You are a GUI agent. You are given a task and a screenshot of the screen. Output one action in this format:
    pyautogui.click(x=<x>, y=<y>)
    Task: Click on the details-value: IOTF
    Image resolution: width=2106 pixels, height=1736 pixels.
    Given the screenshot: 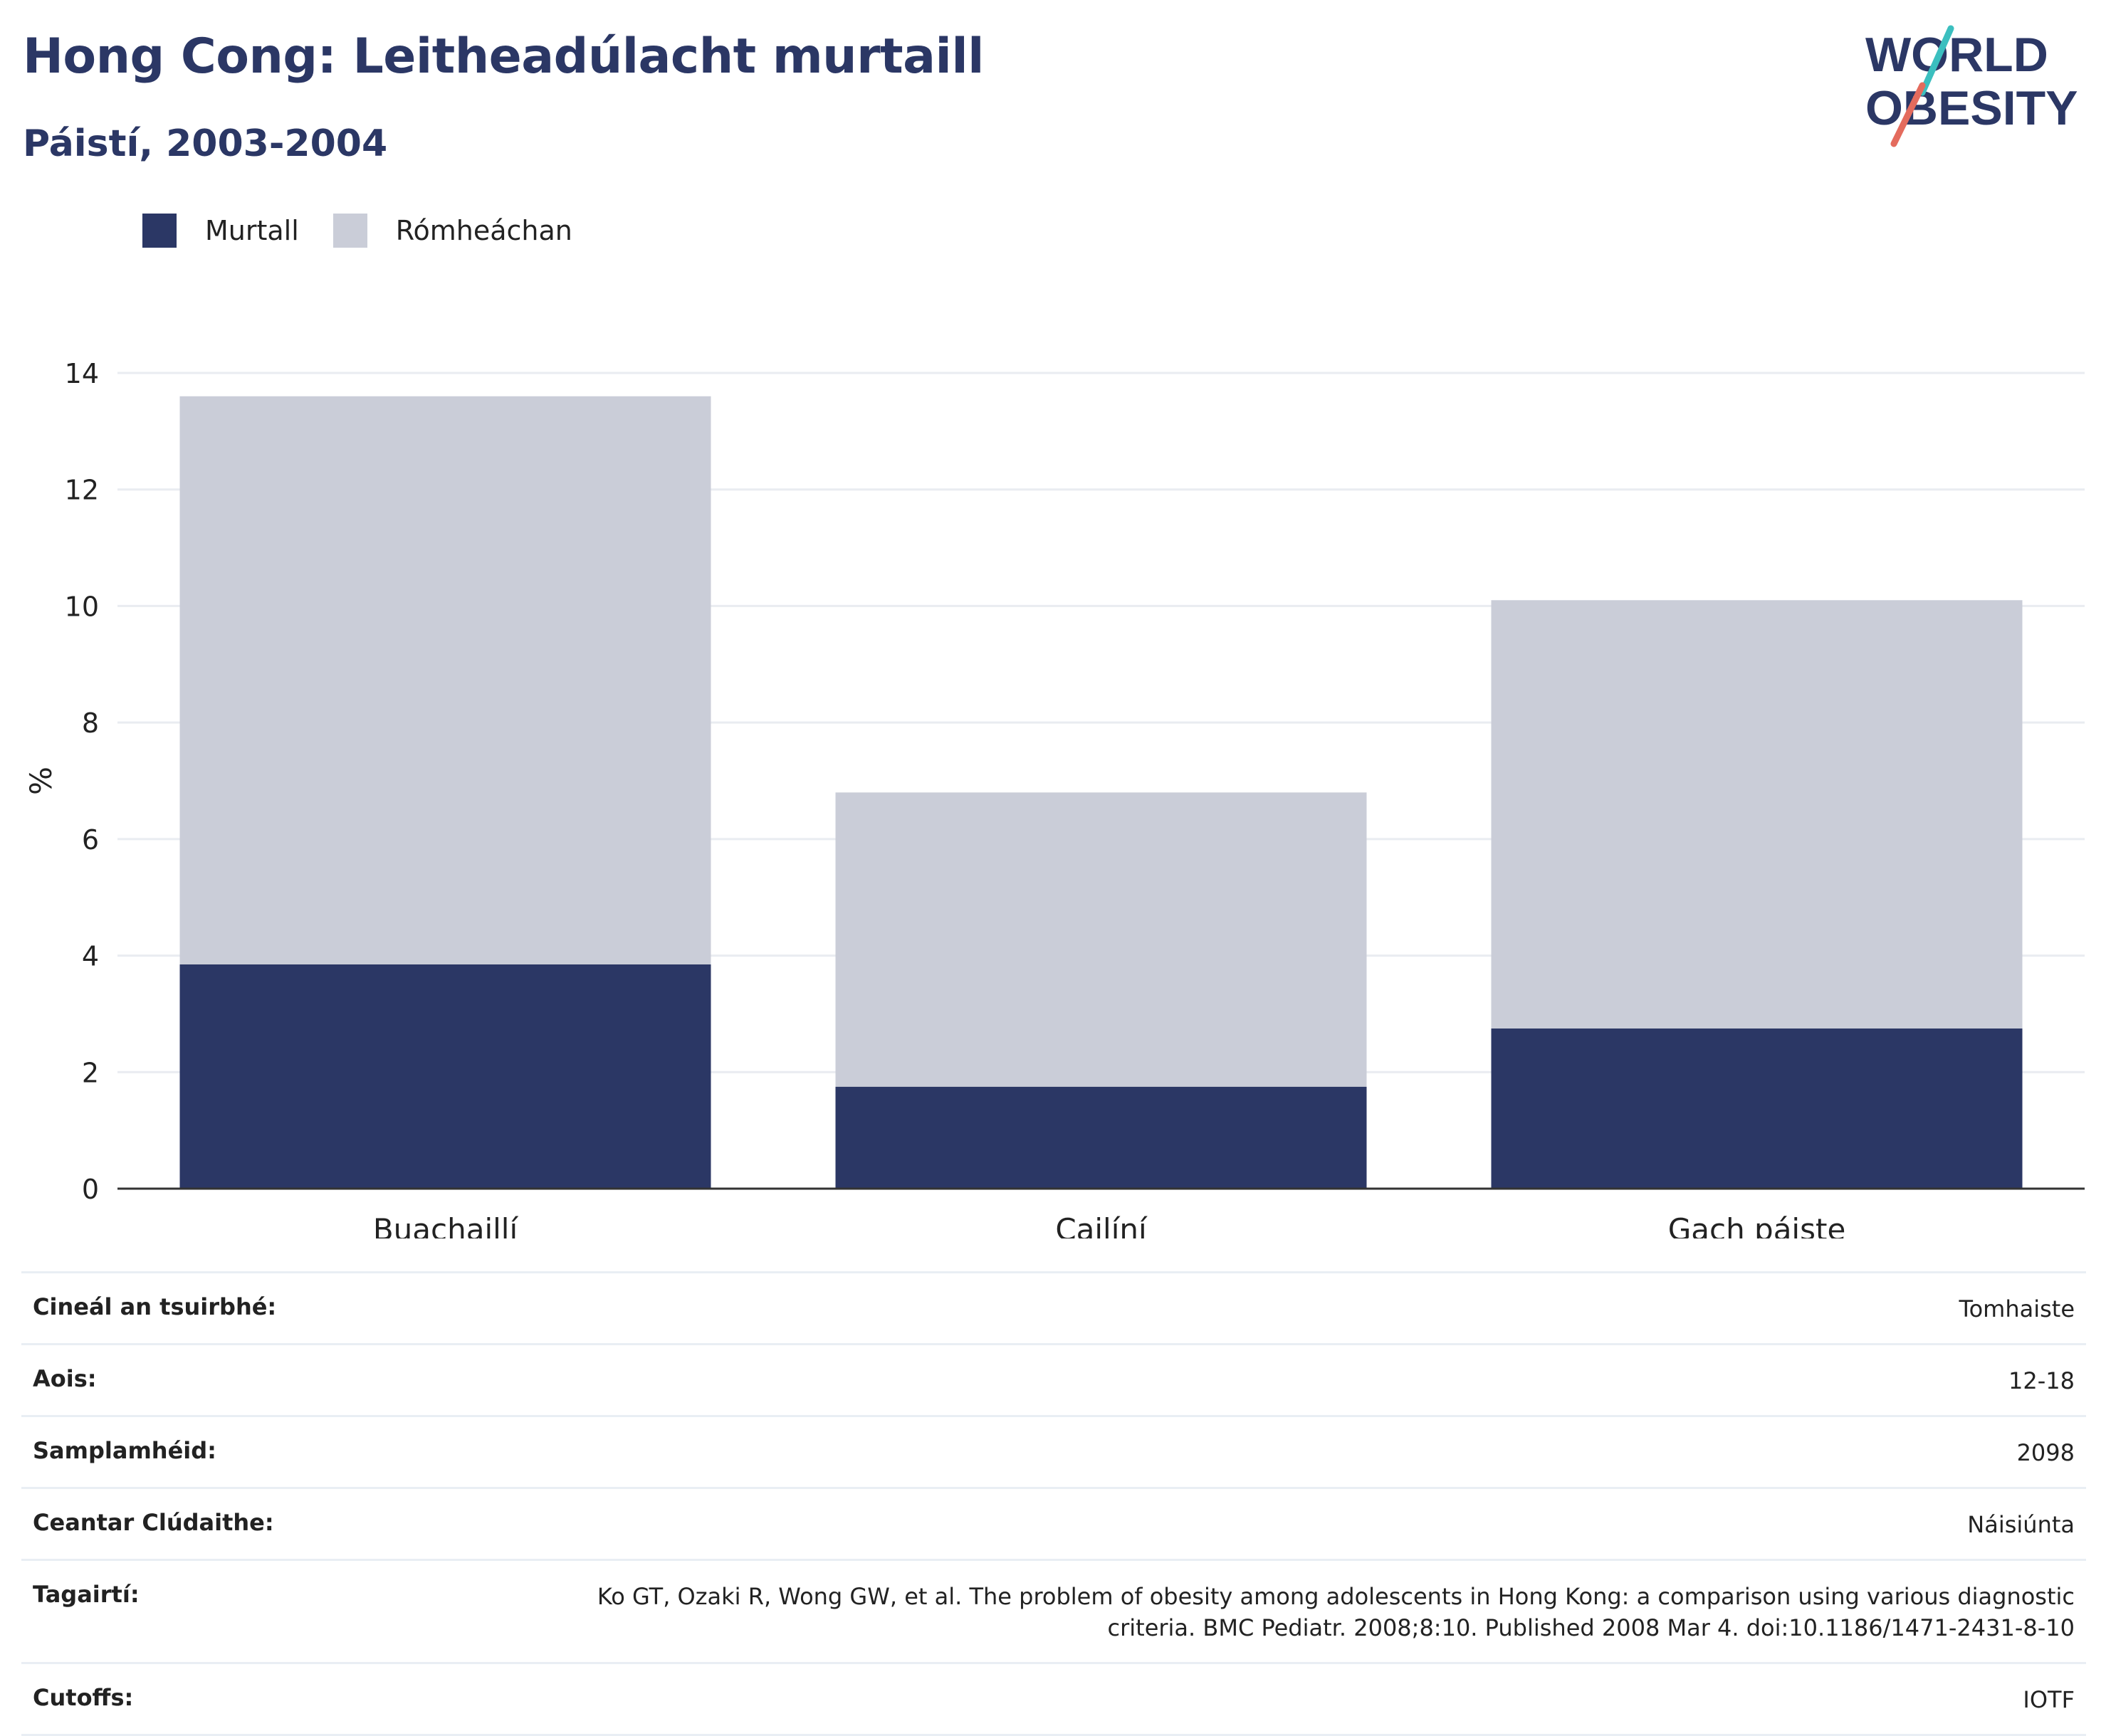 What is the action you would take?
    pyautogui.click(x=2049, y=1699)
    